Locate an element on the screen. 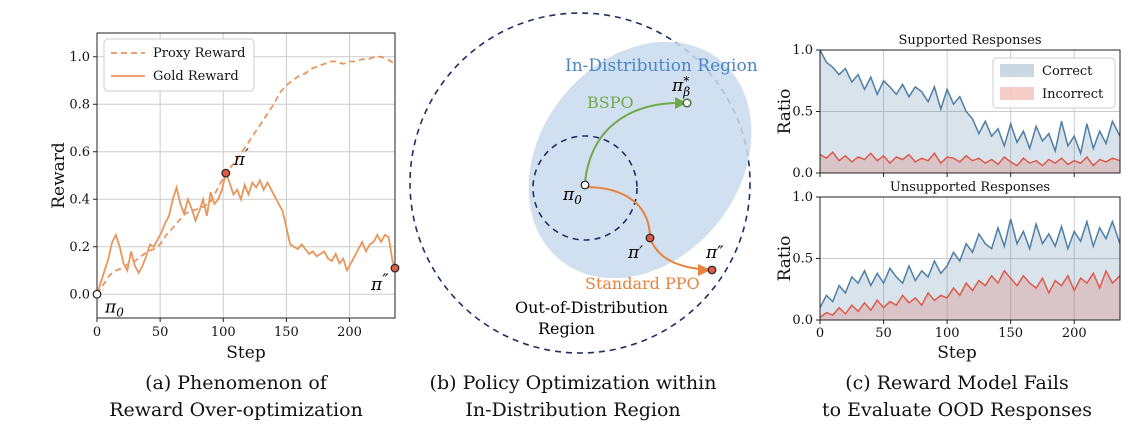 This screenshot has height=444, width=1144. pi0-label: π0 is located at coordinates (572, 196).